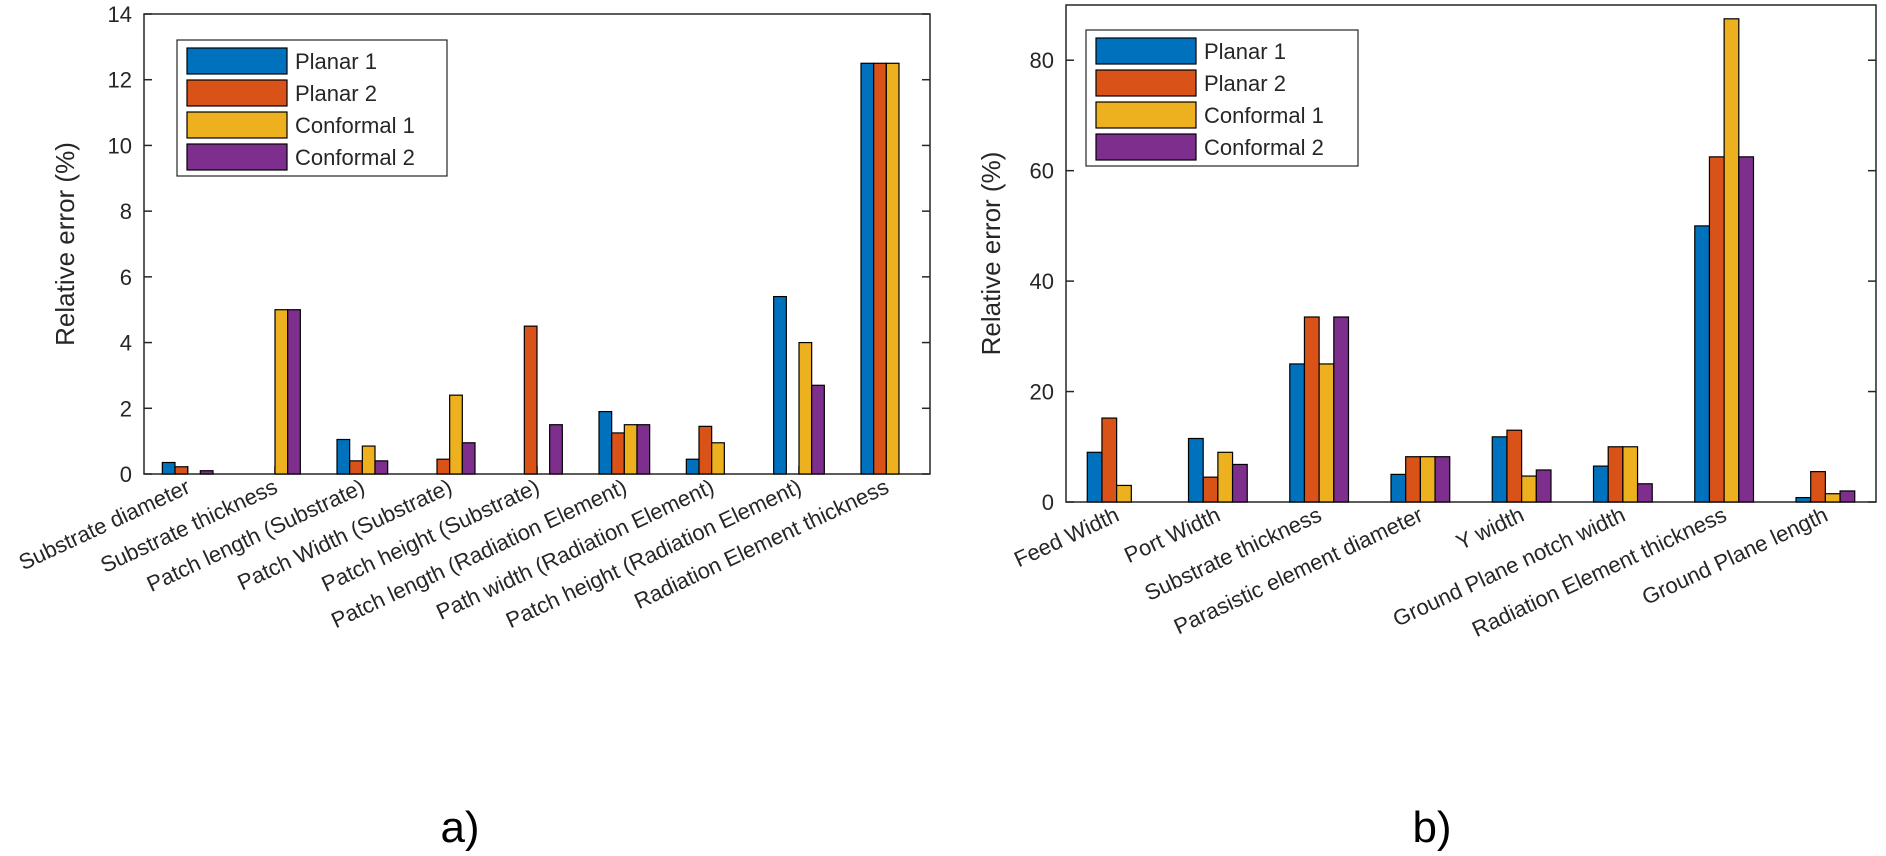 Image resolution: width=1886 pixels, height=856 pixels. What do you see at coordinates (1109, 460) in the screenshot?
I see `bar-planar-2-feed-width` at bounding box center [1109, 460].